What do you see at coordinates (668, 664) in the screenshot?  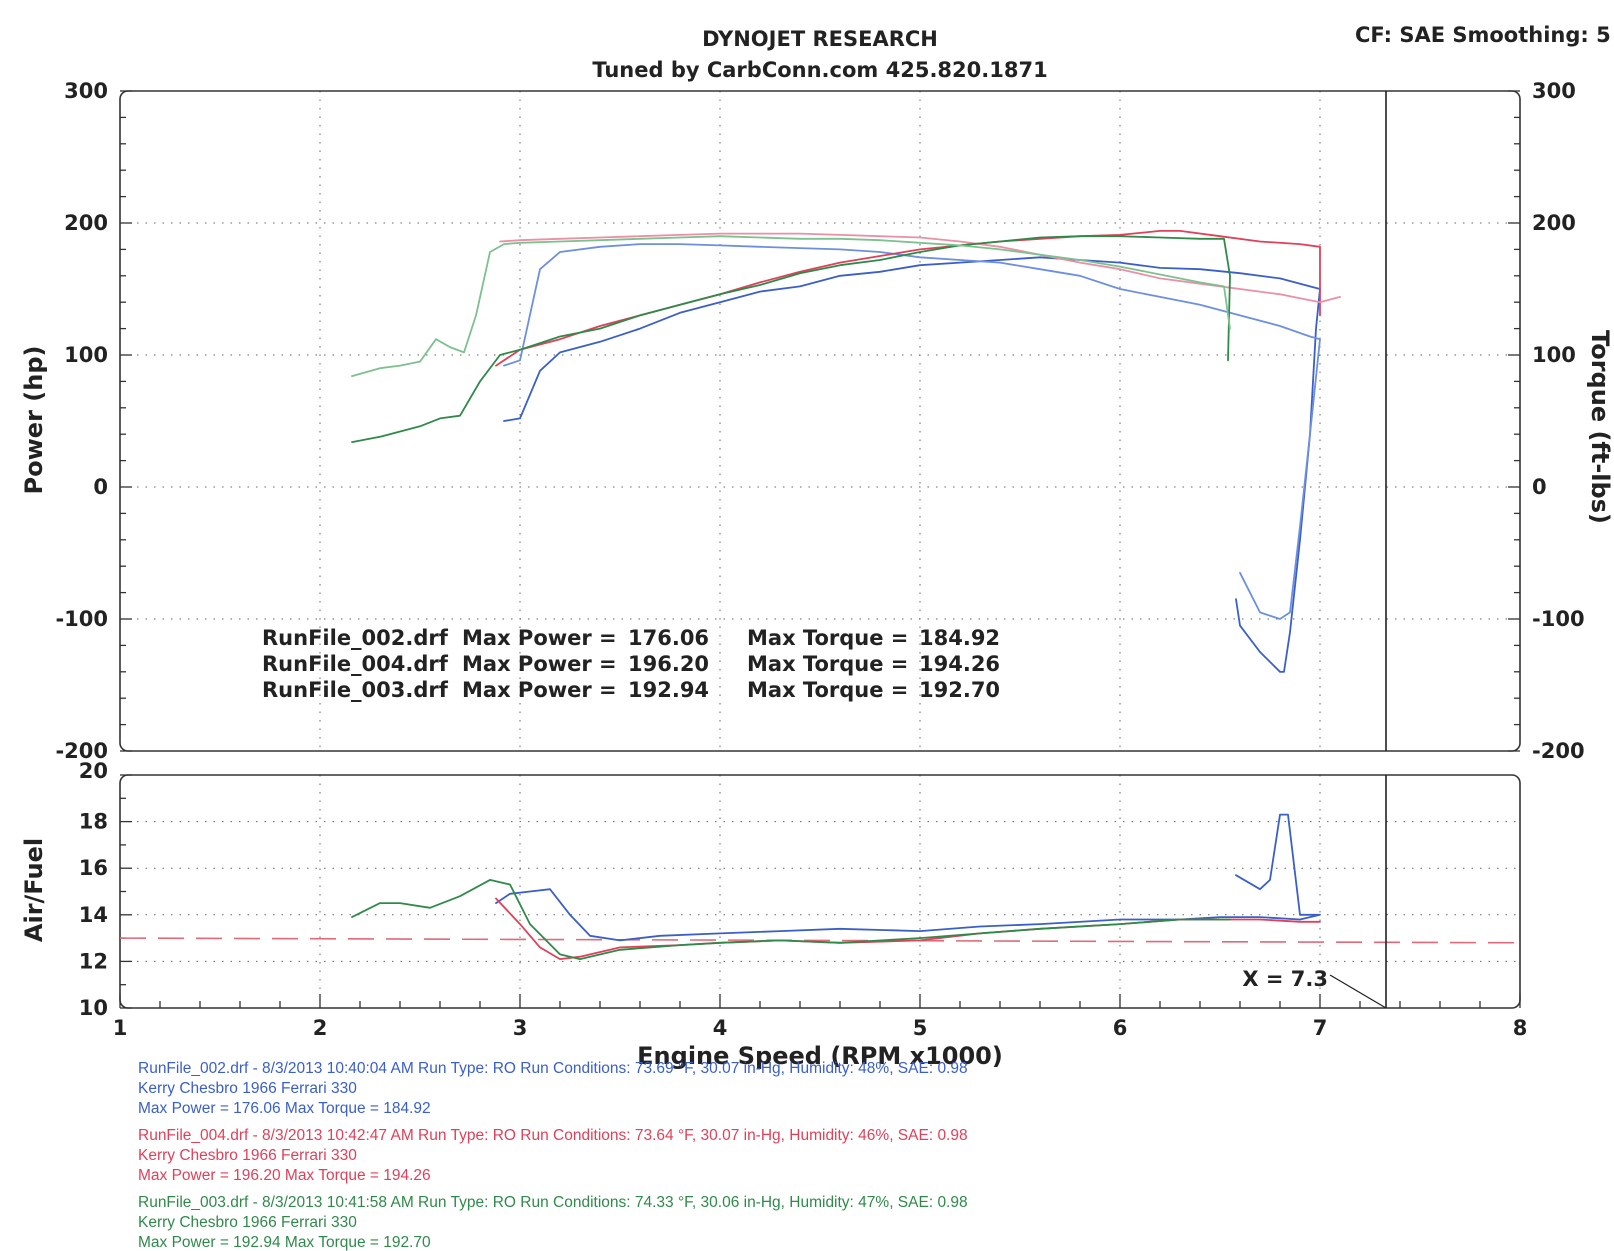 I see `stat-power-value: 196.20` at bounding box center [668, 664].